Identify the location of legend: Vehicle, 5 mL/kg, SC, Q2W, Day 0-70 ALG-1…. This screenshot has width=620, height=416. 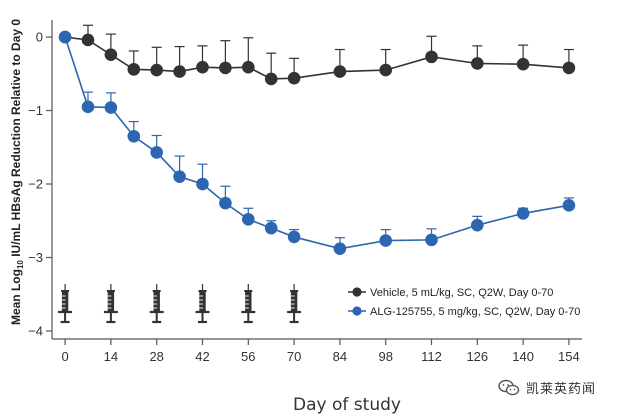
(464, 302).